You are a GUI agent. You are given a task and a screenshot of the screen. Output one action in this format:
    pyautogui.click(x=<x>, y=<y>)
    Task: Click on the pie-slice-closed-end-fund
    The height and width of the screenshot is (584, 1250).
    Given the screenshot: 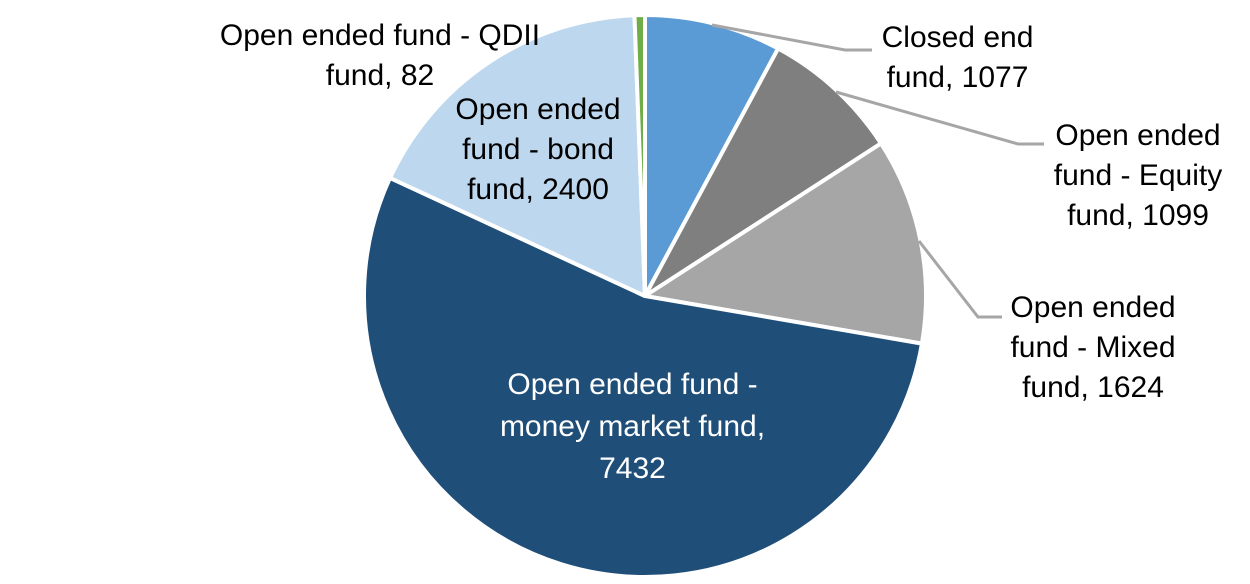 What is the action you would take?
    pyautogui.click(x=712, y=155)
    